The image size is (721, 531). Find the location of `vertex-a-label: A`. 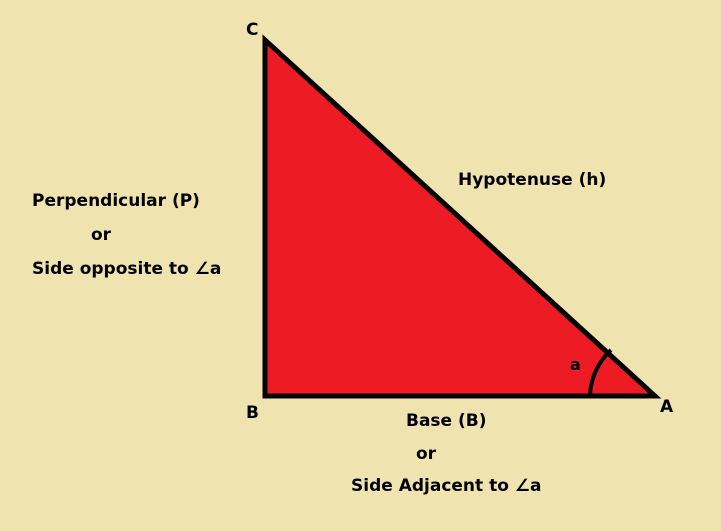

vertex-a-label: A is located at coordinates (667, 407).